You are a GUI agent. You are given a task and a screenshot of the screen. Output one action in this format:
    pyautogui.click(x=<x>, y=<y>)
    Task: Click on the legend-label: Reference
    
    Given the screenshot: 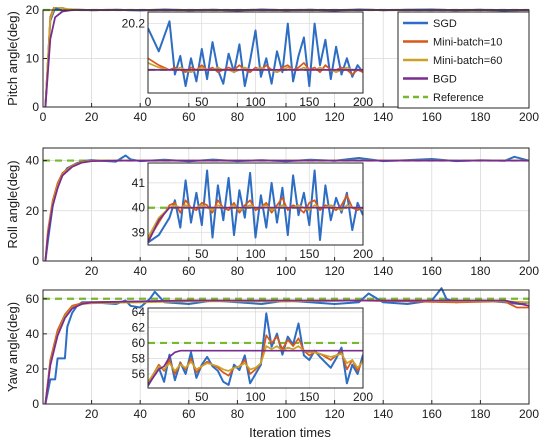 What is the action you would take?
    pyautogui.click(x=458, y=98)
    